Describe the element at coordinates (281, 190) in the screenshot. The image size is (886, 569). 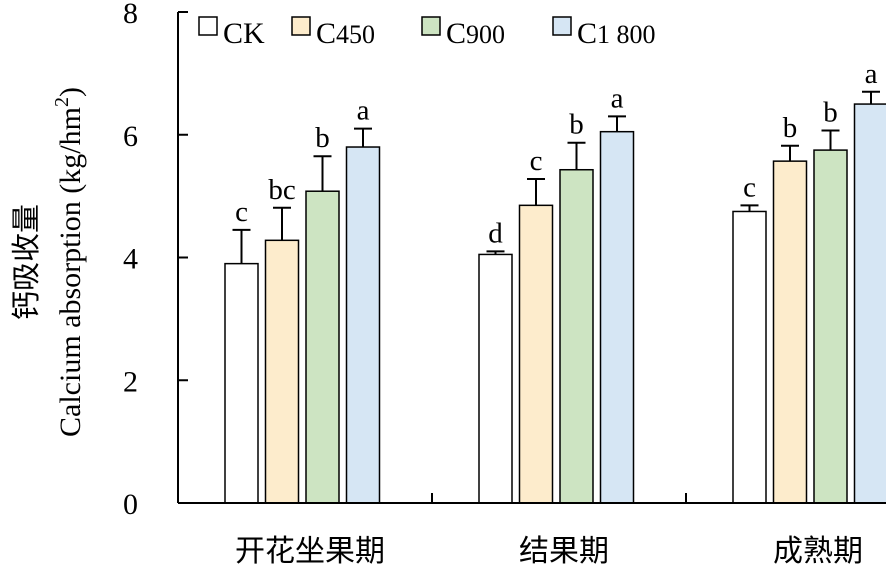
I see `significance-label: bc` at that location.